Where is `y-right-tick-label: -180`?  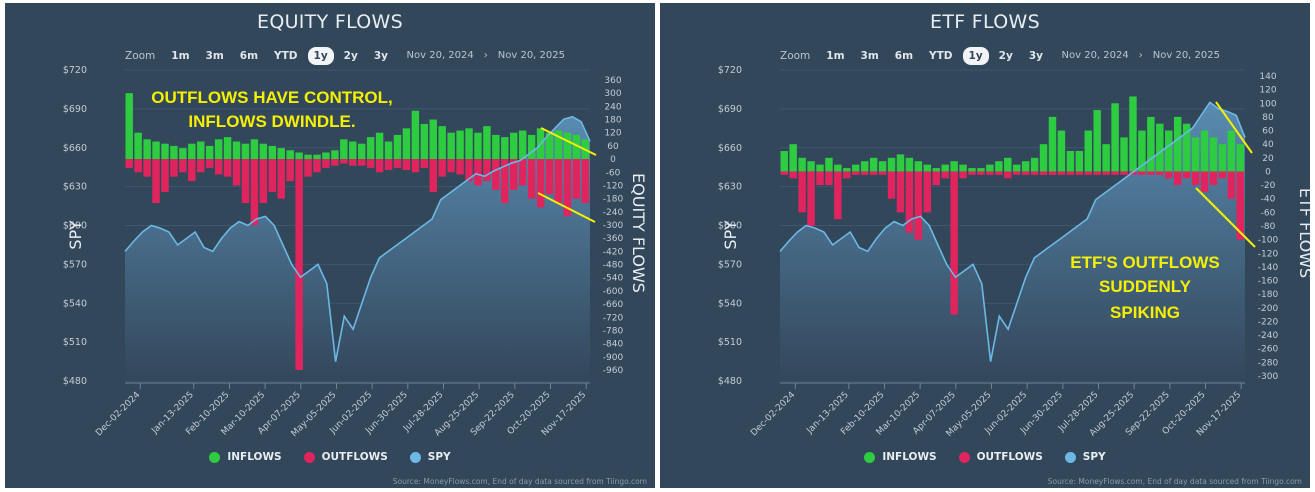
y-right-tick-label: -180 is located at coordinates (613, 200).